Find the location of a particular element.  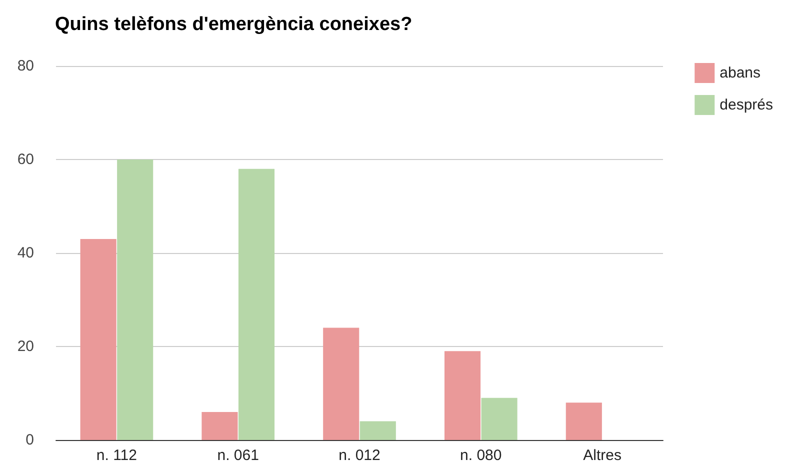

y-tick-label: 20 is located at coordinates (25, 346).